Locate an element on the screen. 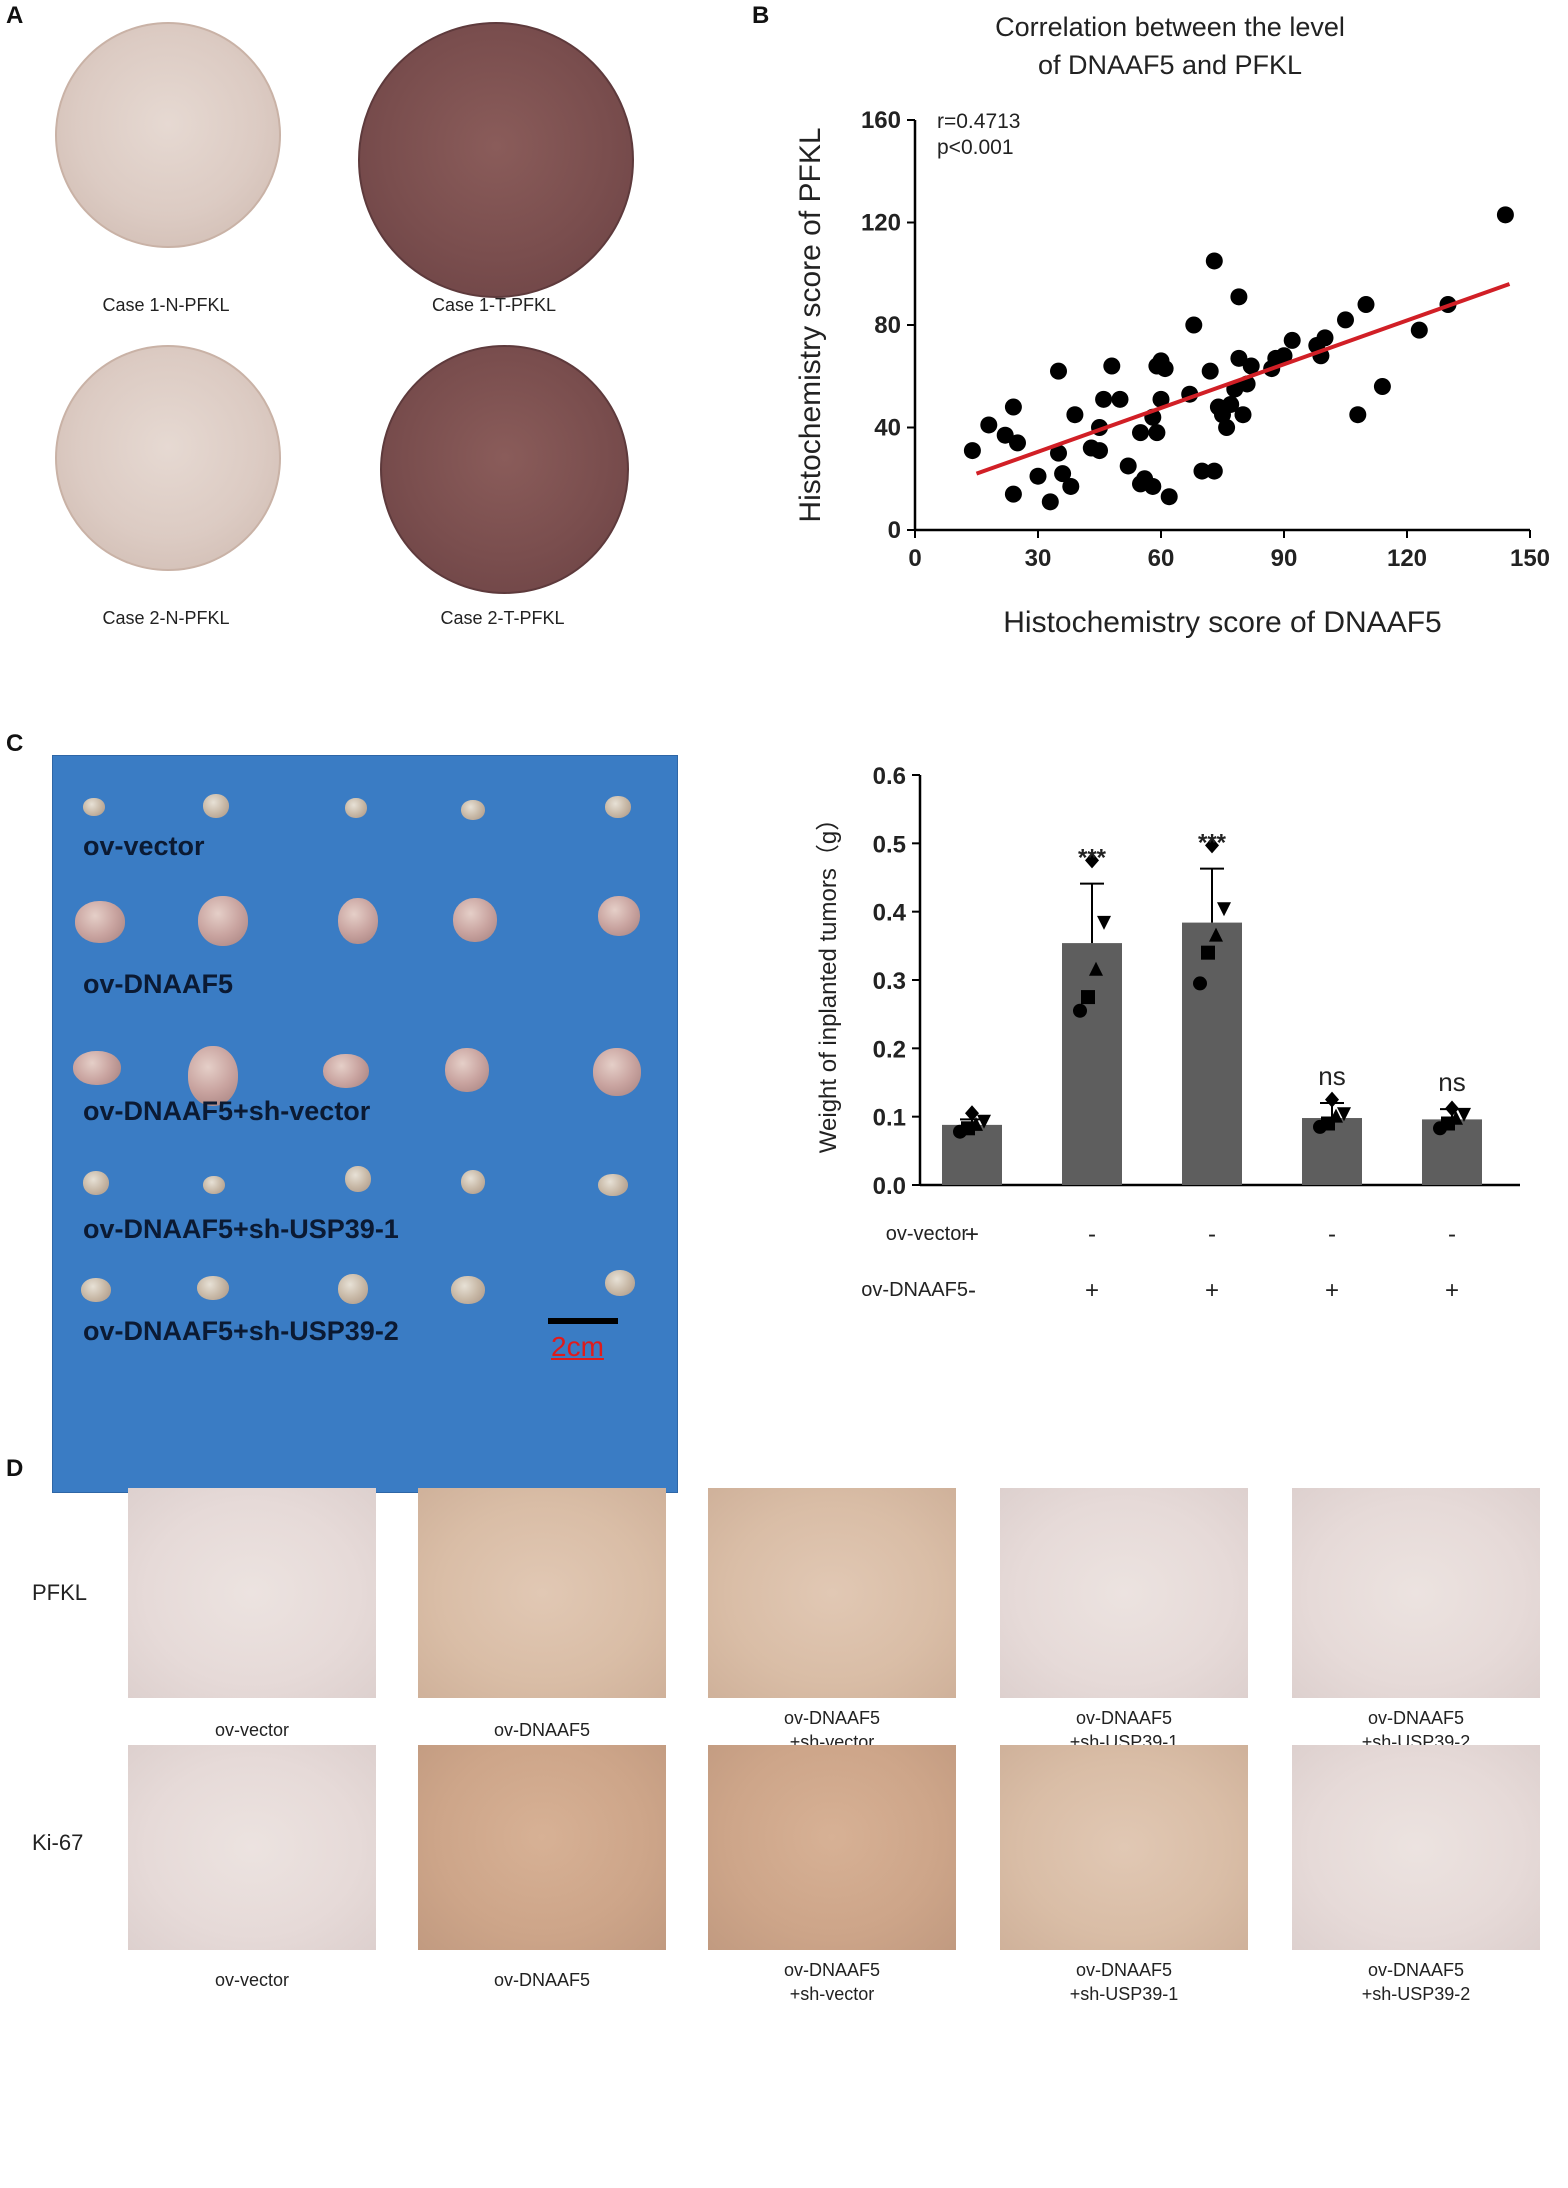  y-tick-label: 0.3 is located at coordinates (889, 981).